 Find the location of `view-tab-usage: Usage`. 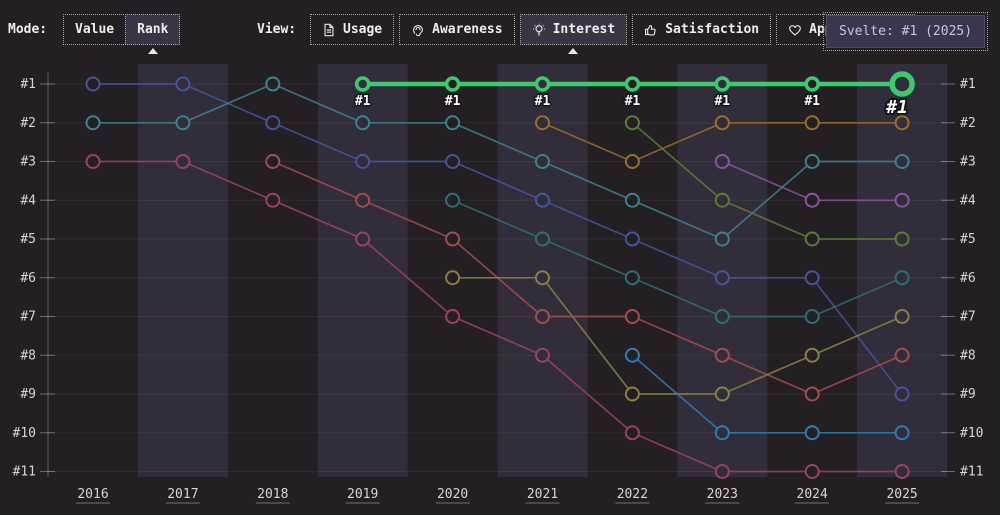

view-tab-usage: Usage is located at coordinates (352, 29).